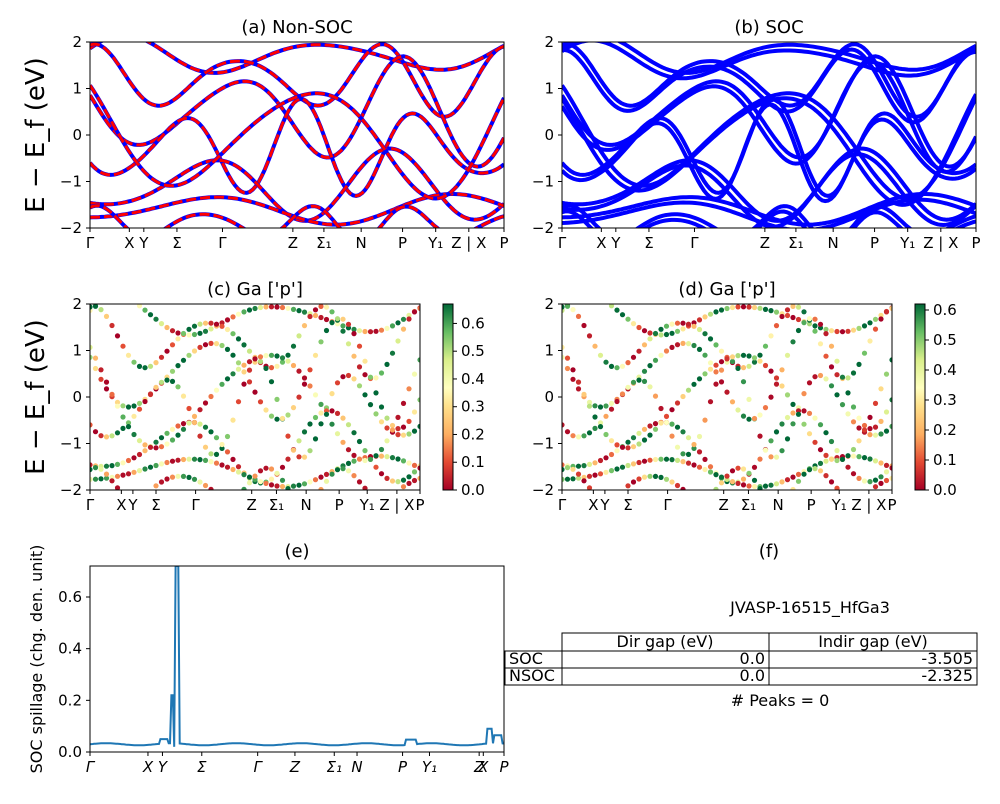 The image size is (1000, 804). I want to click on xtick-label: Y₁, so click(367, 505).